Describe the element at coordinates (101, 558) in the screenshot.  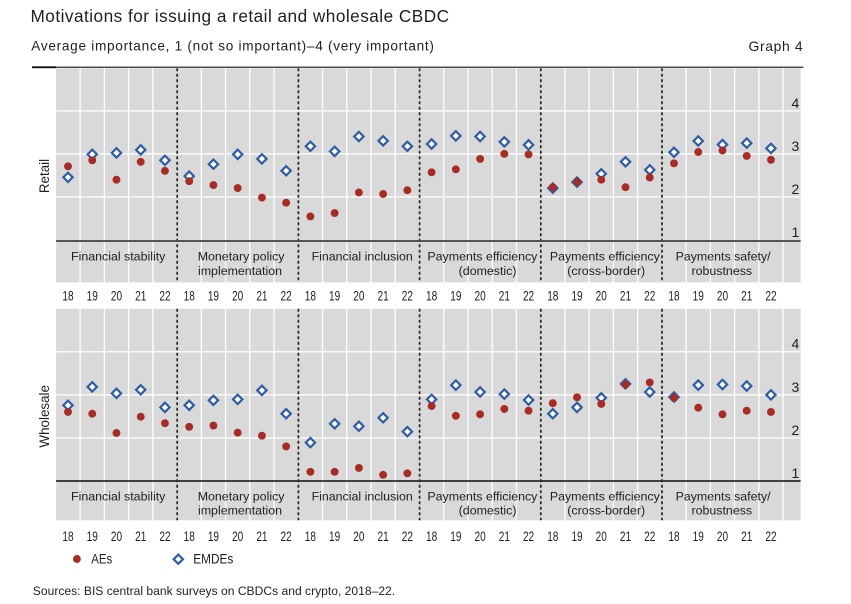
I see `svg-text: AEs` at that location.